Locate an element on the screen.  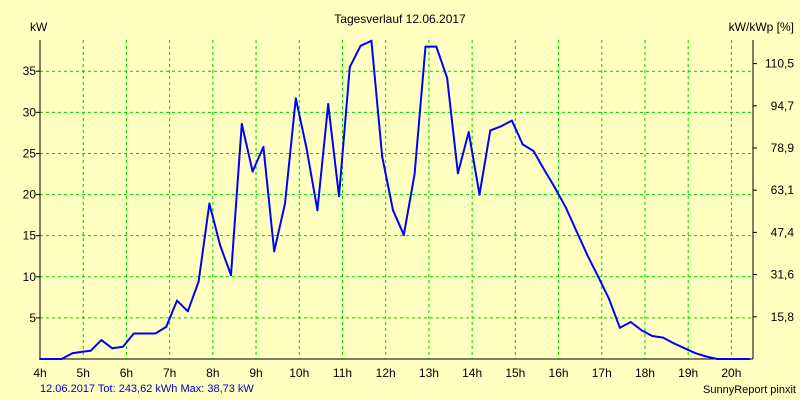
footer-summary: 12.06.2017 Tot: 243,62 kWh Max: 38,73 kW is located at coordinates (147, 389).